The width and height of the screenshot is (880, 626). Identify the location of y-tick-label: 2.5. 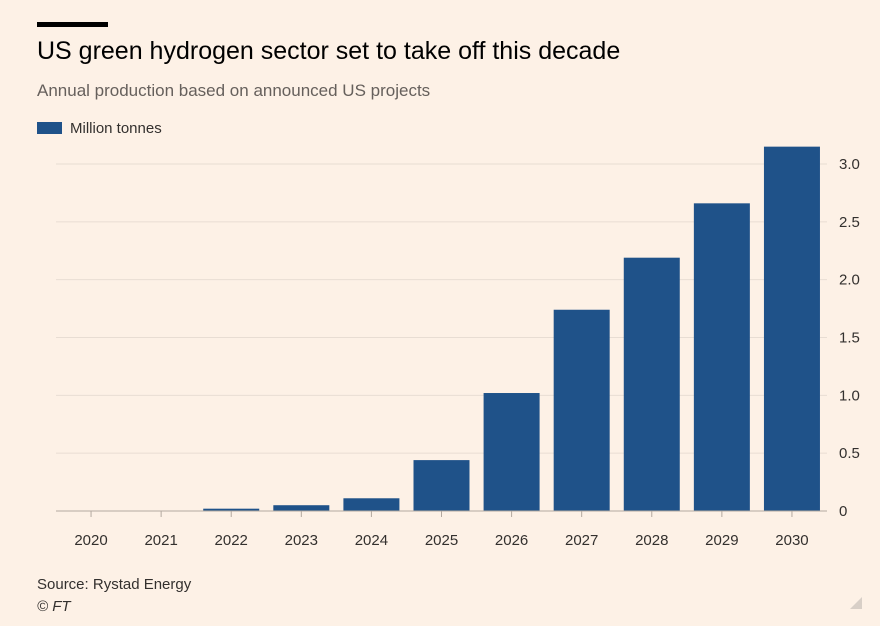
(849, 222).